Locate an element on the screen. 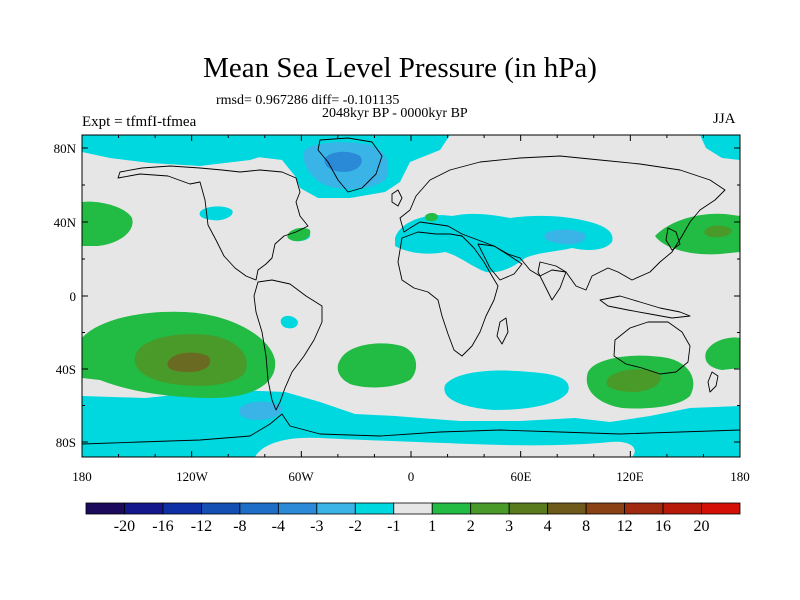 The image size is (800, 600). north-pacific-high-west is located at coordinates (107, 223).